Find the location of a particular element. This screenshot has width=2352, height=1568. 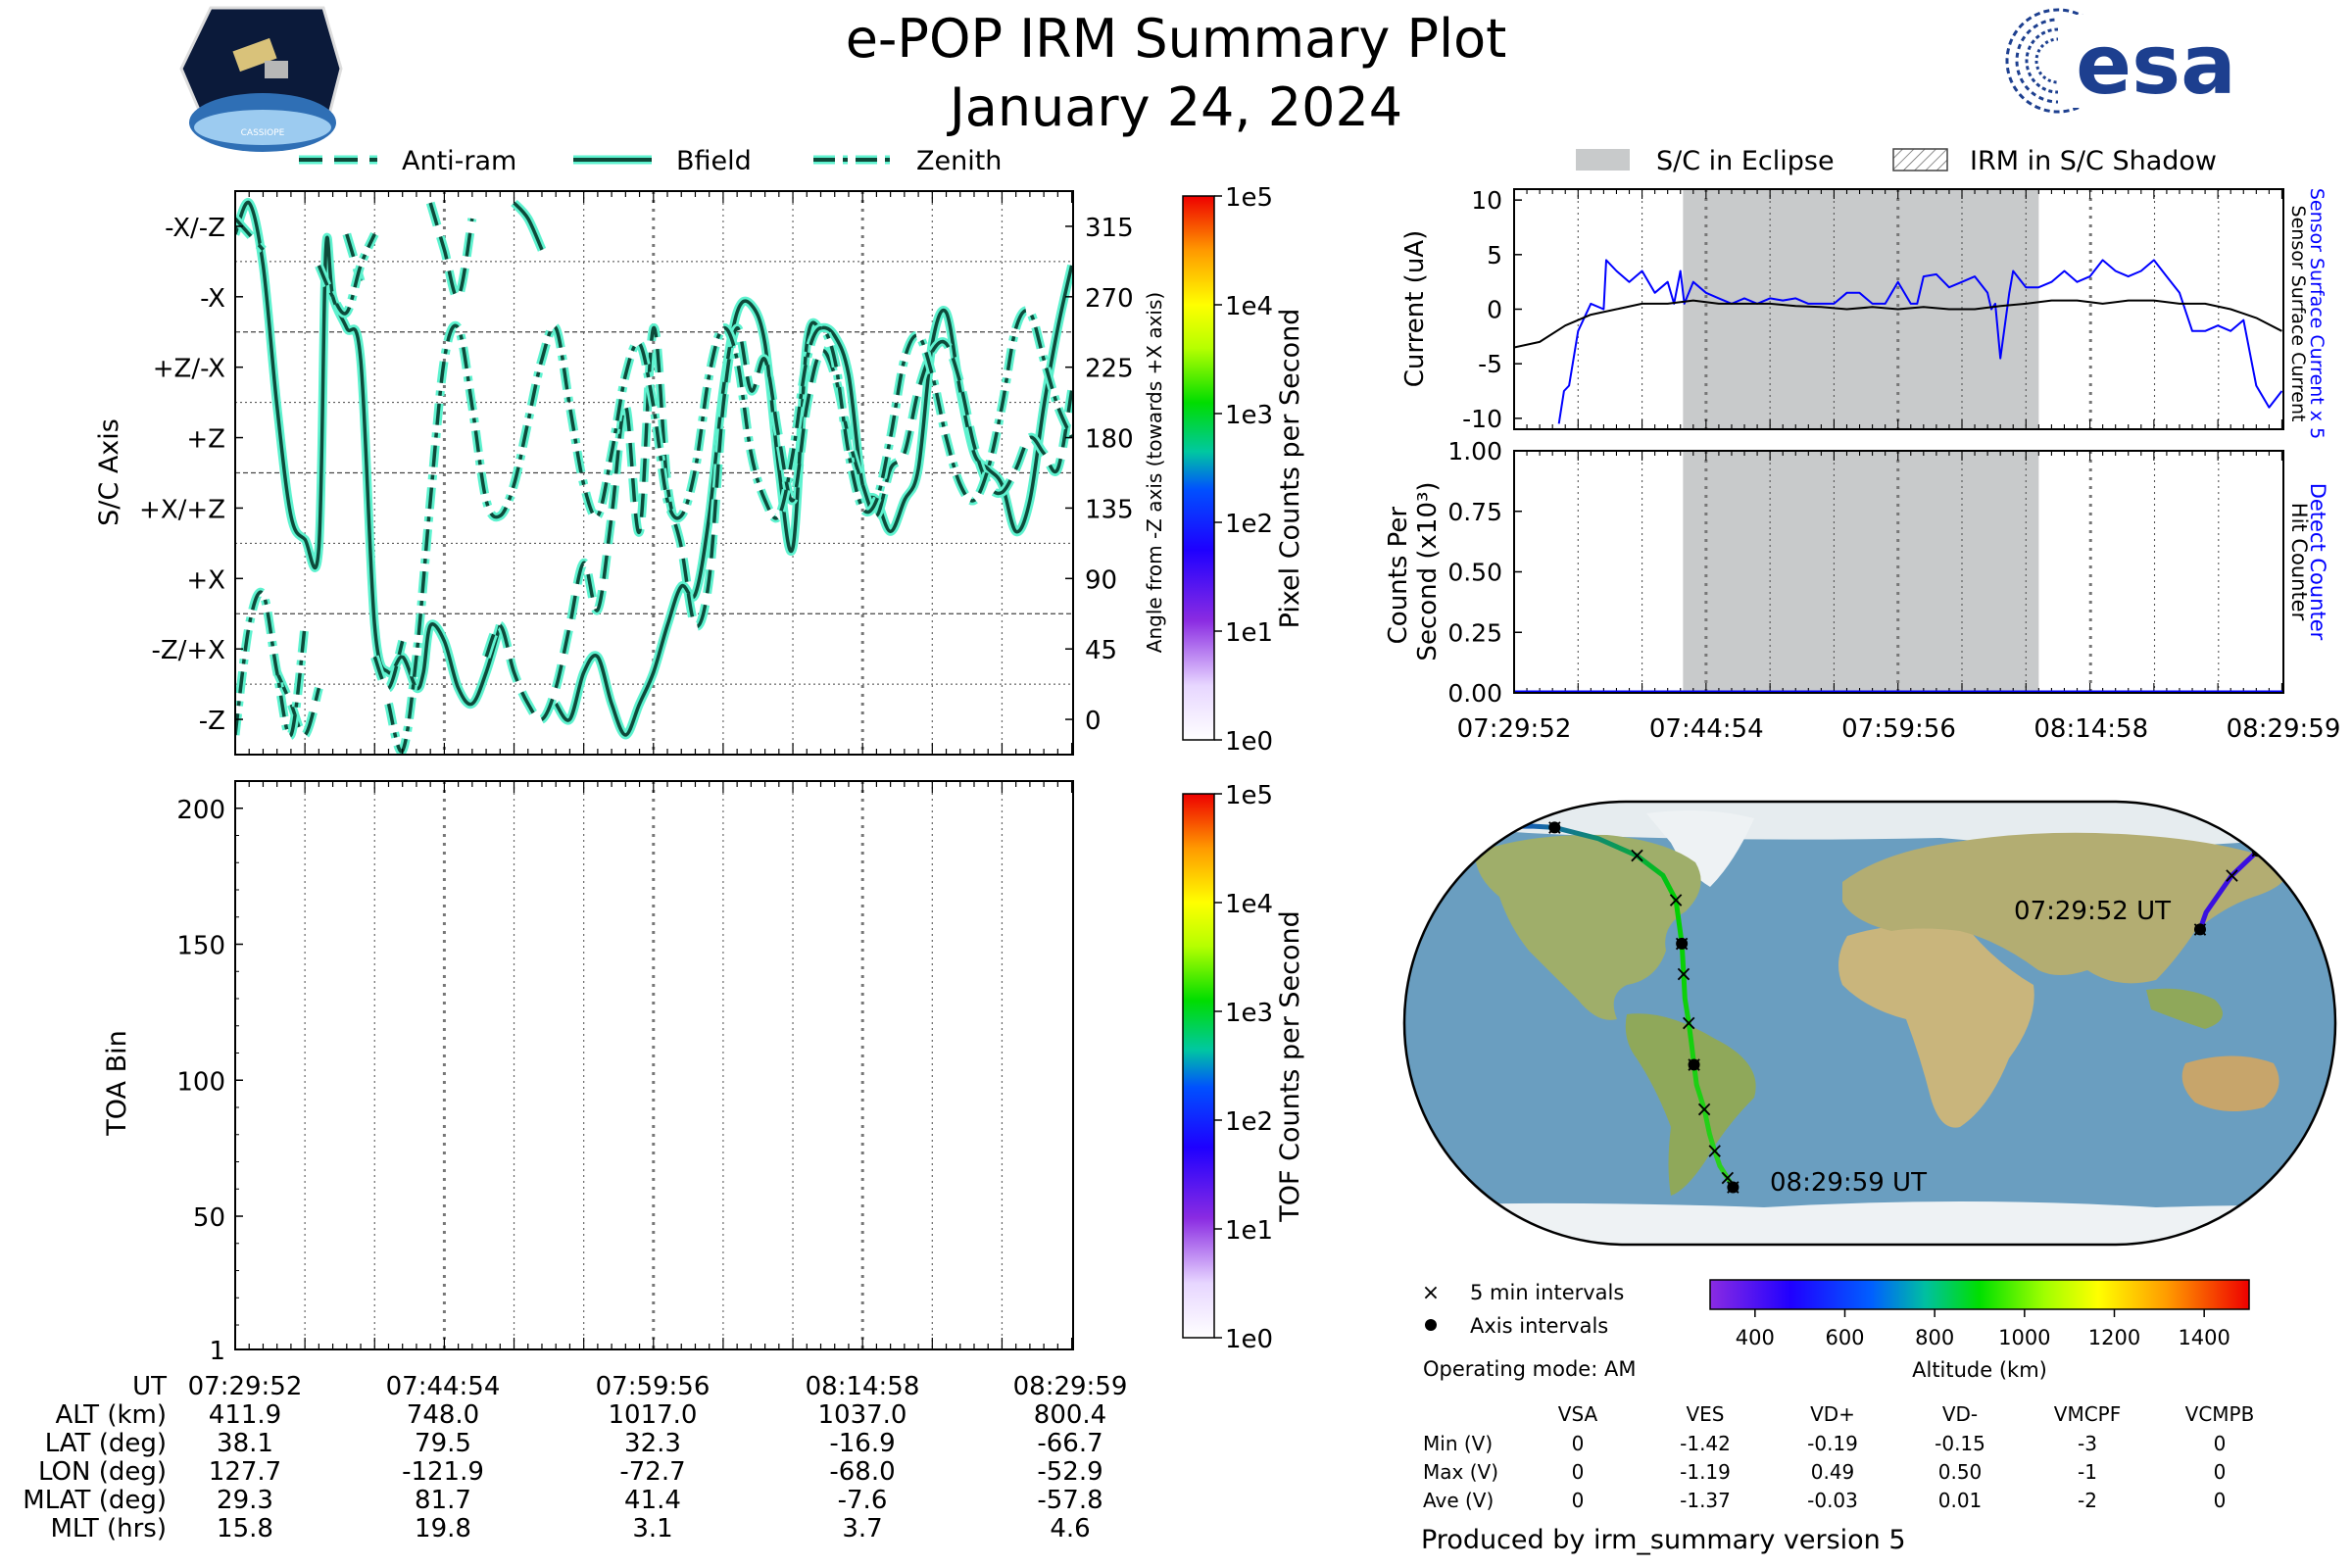

y-tick-label: -X/-Z is located at coordinates (195, 228).